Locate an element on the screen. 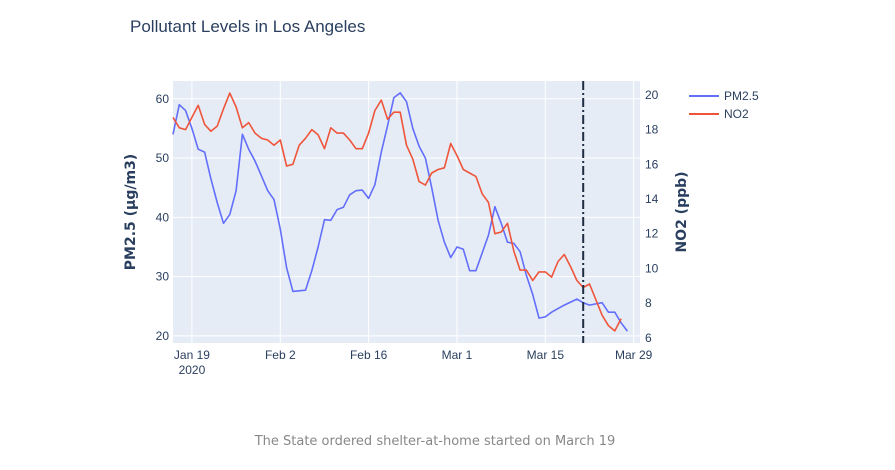  y-right-tick-14: 14 is located at coordinates (652, 199).